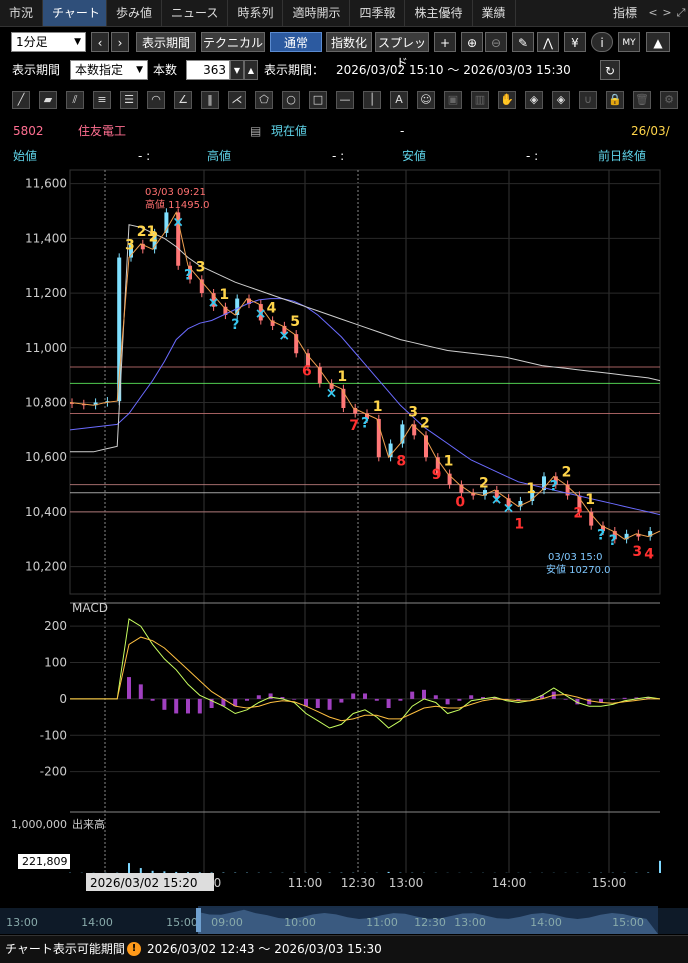 This screenshot has width=688, height=963. Describe the element at coordinates (402, 42) in the screenshot. I see `spread-button: スプレッド` at that location.